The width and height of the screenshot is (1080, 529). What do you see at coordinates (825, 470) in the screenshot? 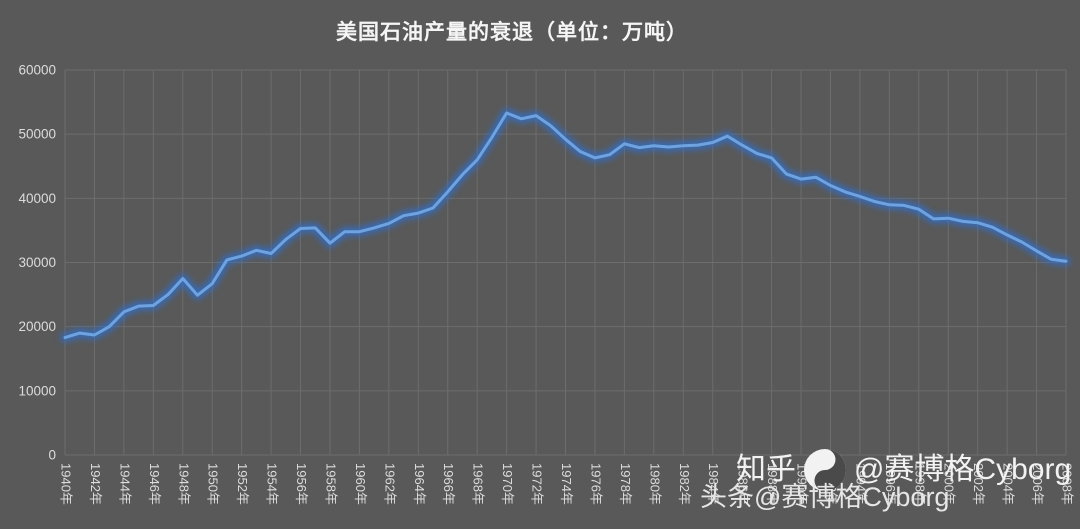
I see `cyborg-avatar-icon` at bounding box center [825, 470].